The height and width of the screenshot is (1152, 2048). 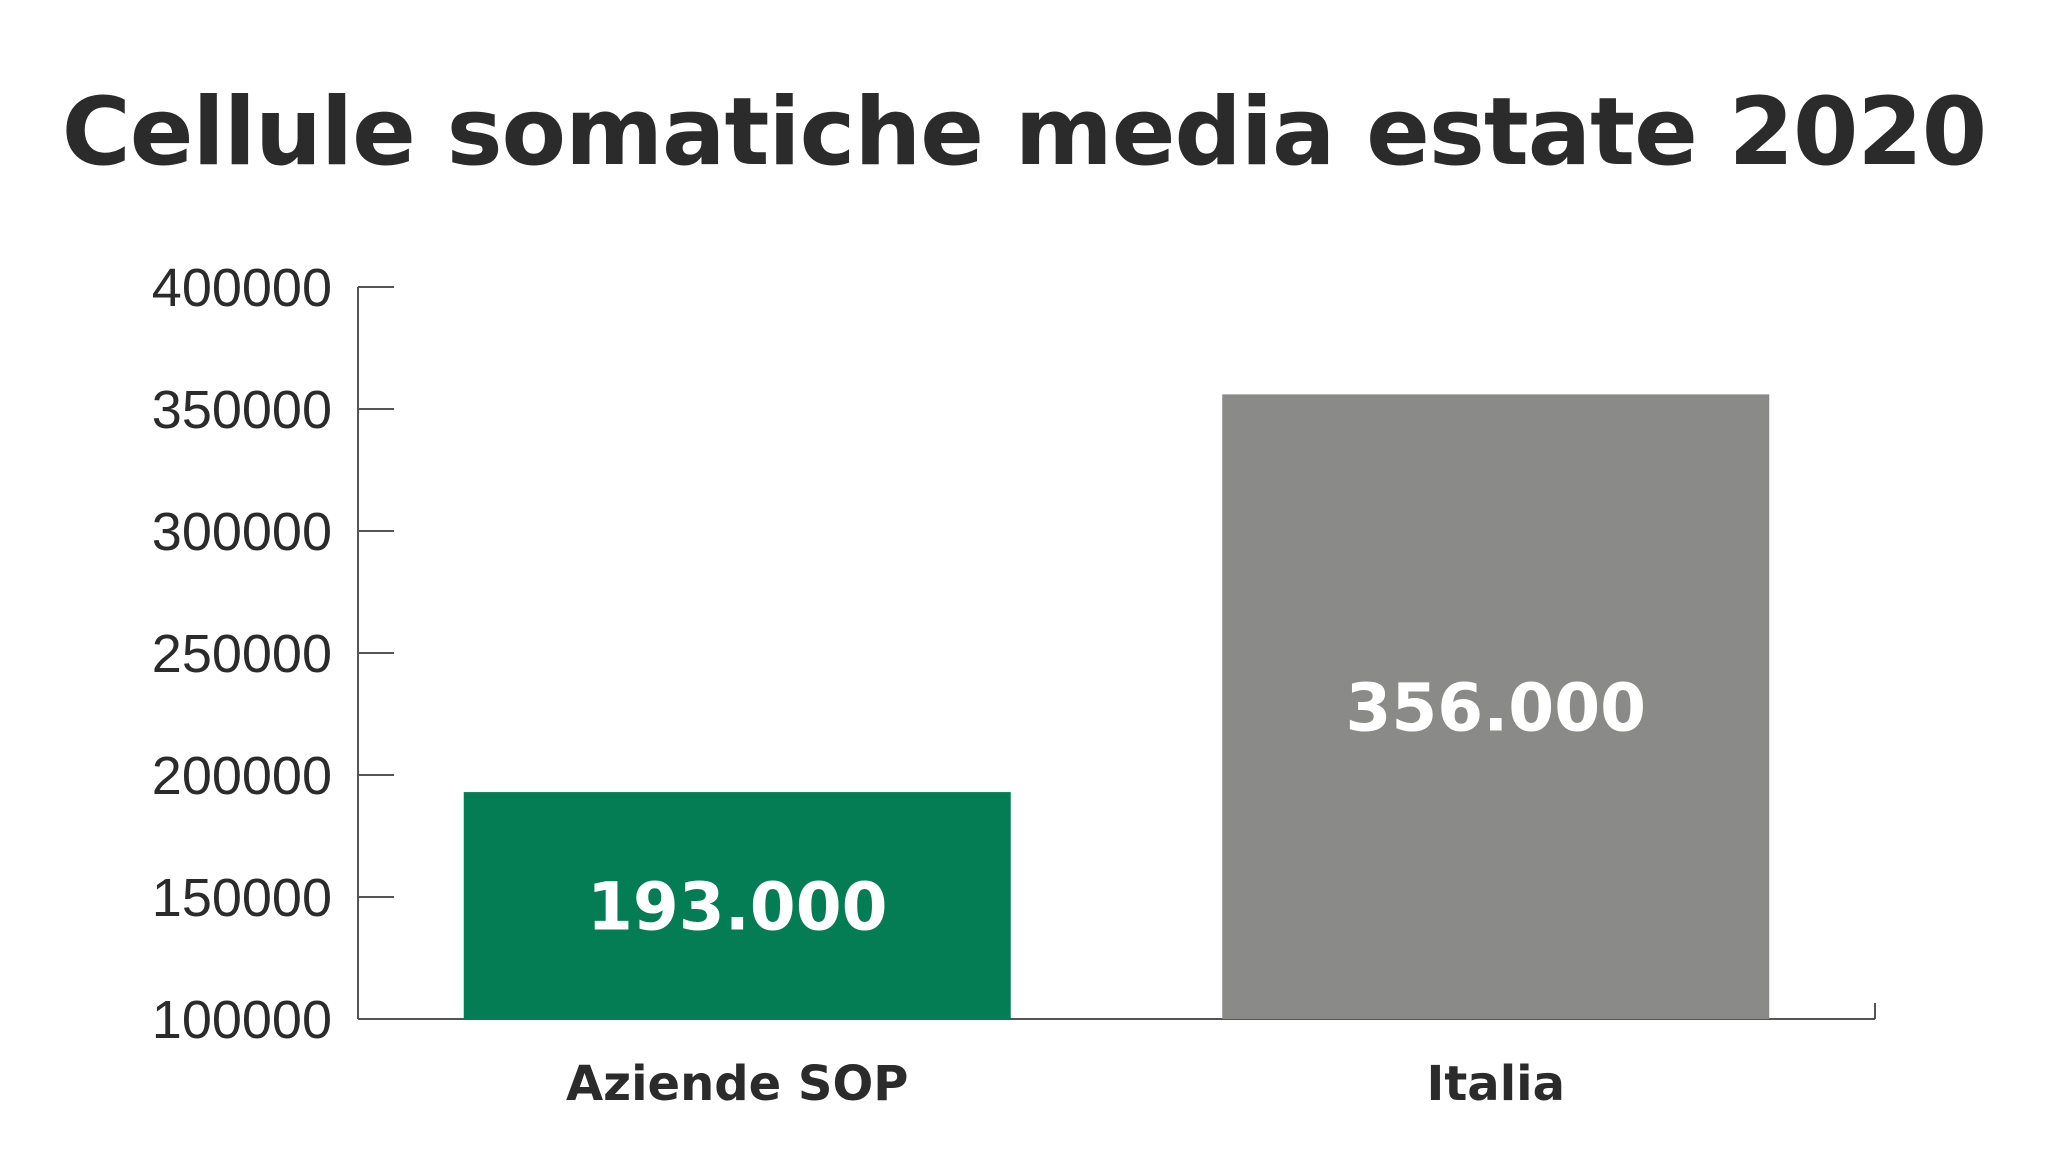 What do you see at coordinates (737, 1084) in the screenshot?
I see `x-tick-label: Aziende SOP` at bounding box center [737, 1084].